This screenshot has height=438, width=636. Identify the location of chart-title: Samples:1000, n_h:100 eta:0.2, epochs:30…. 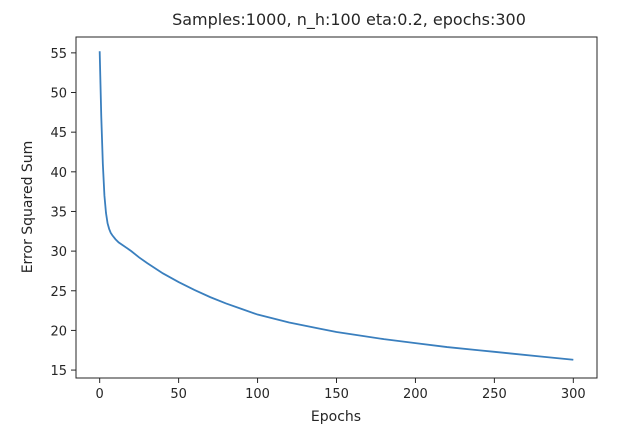
(349, 20).